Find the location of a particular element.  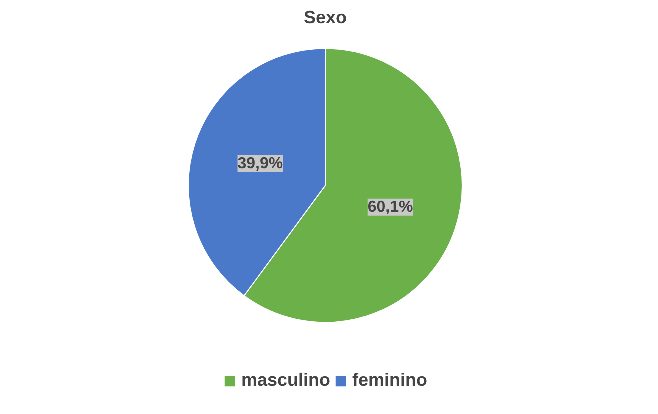

legend-label: masculino is located at coordinates (286, 380).